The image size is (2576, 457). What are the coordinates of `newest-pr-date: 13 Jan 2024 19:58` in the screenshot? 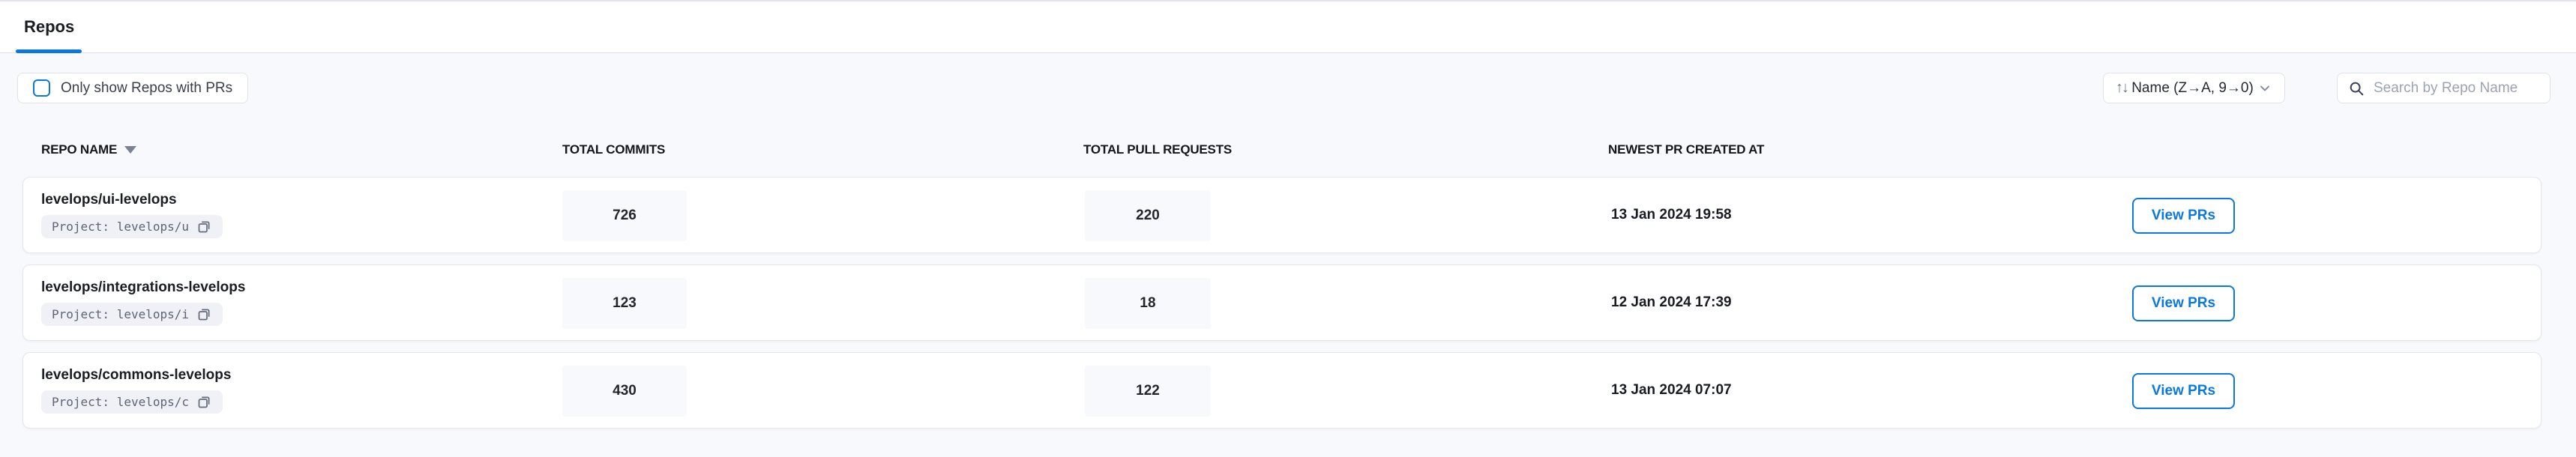 It's located at (1671, 215).